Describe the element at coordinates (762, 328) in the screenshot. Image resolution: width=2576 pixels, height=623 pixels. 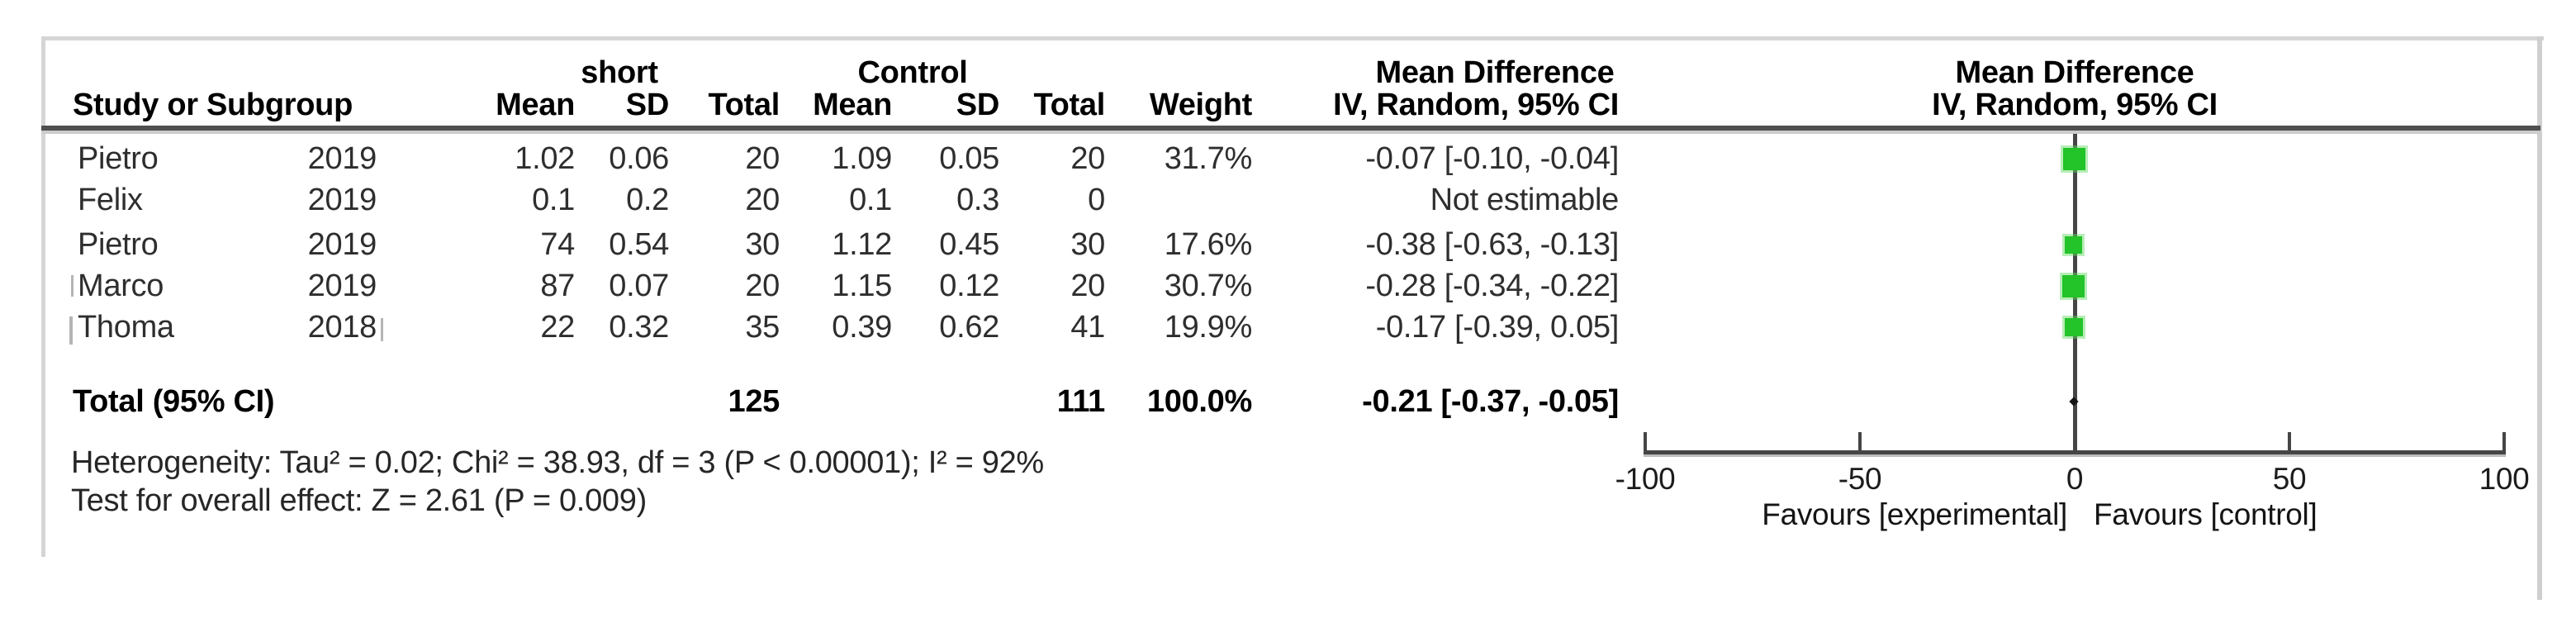
I see `row-total1: 35` at that location.